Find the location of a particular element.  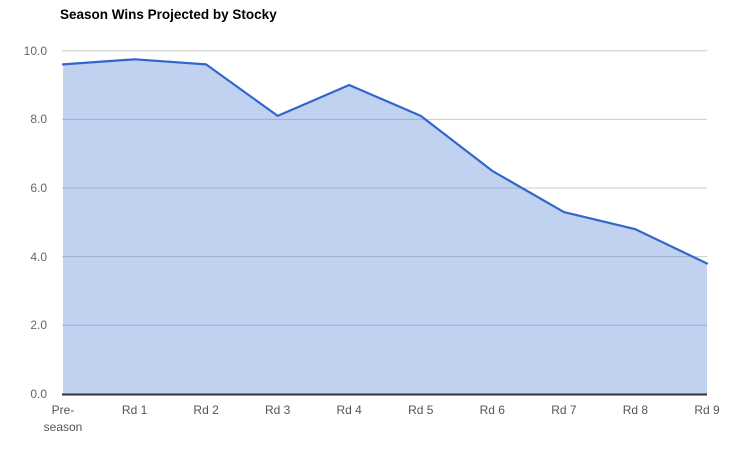

y-axis-label: 8.0 is located at coordinates (38, 119).